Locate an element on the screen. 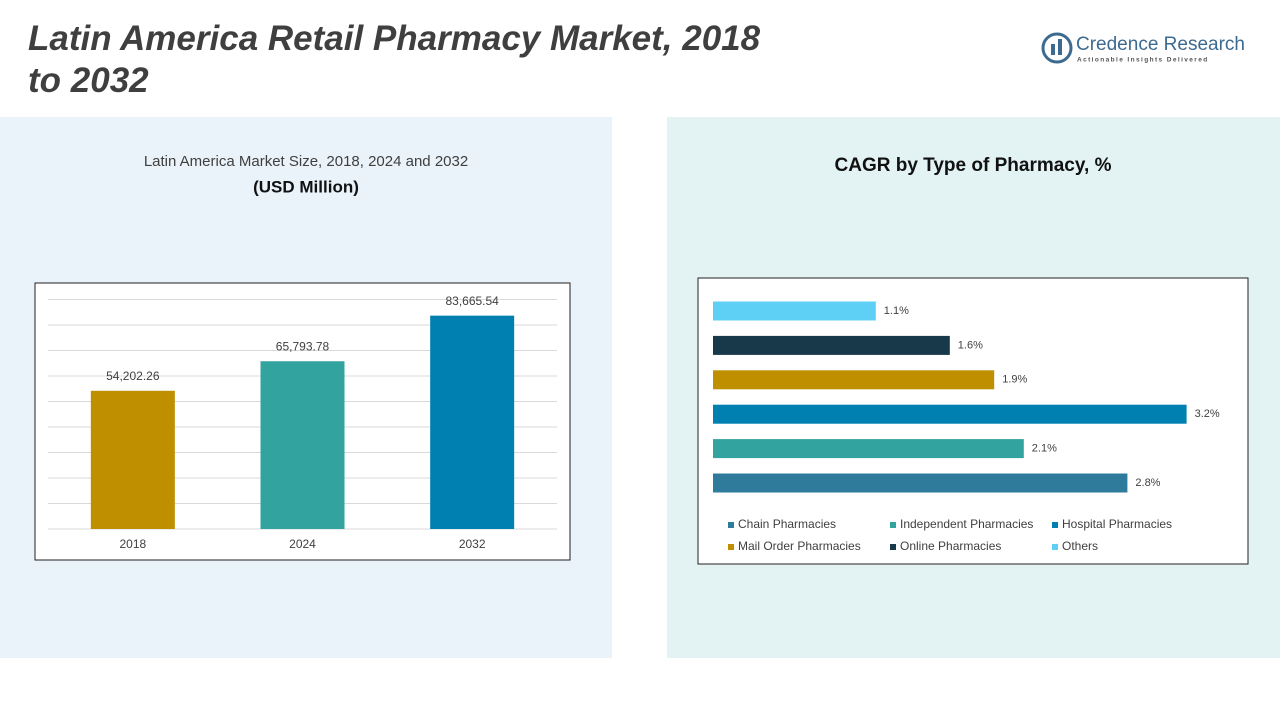 The height and width of the screenshot is (720, 1280). data-label: 2.8% is located at coordinates (1147, 483).